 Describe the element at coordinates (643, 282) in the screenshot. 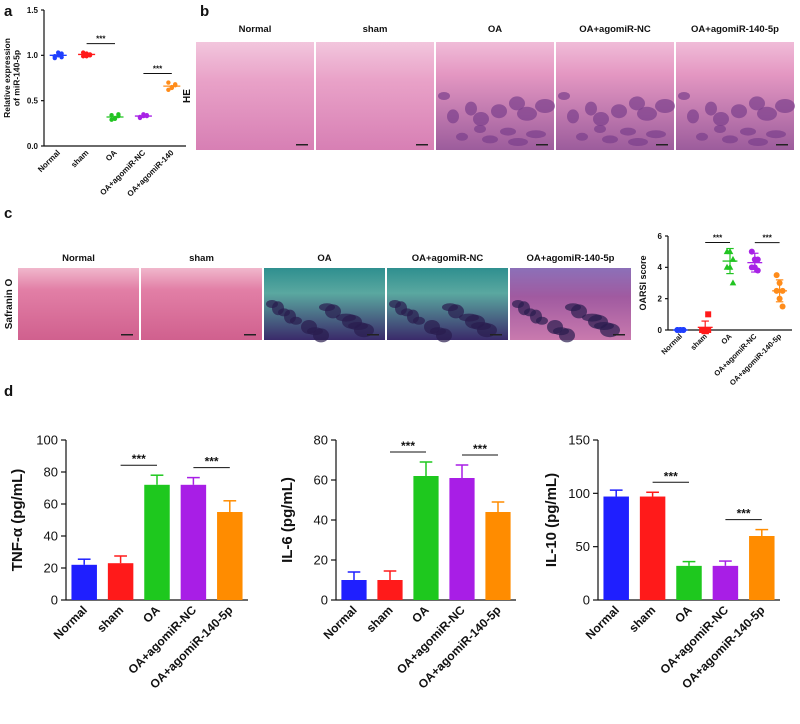

I see `y-axis-label: OARSI score` at that location.